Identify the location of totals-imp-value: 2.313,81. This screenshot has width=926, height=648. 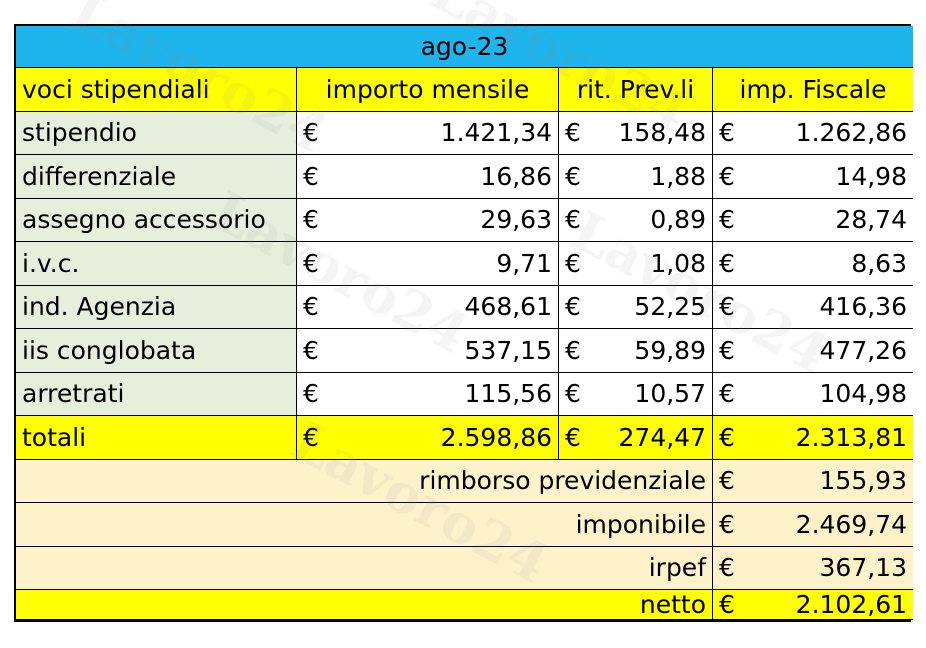
(851, 437).